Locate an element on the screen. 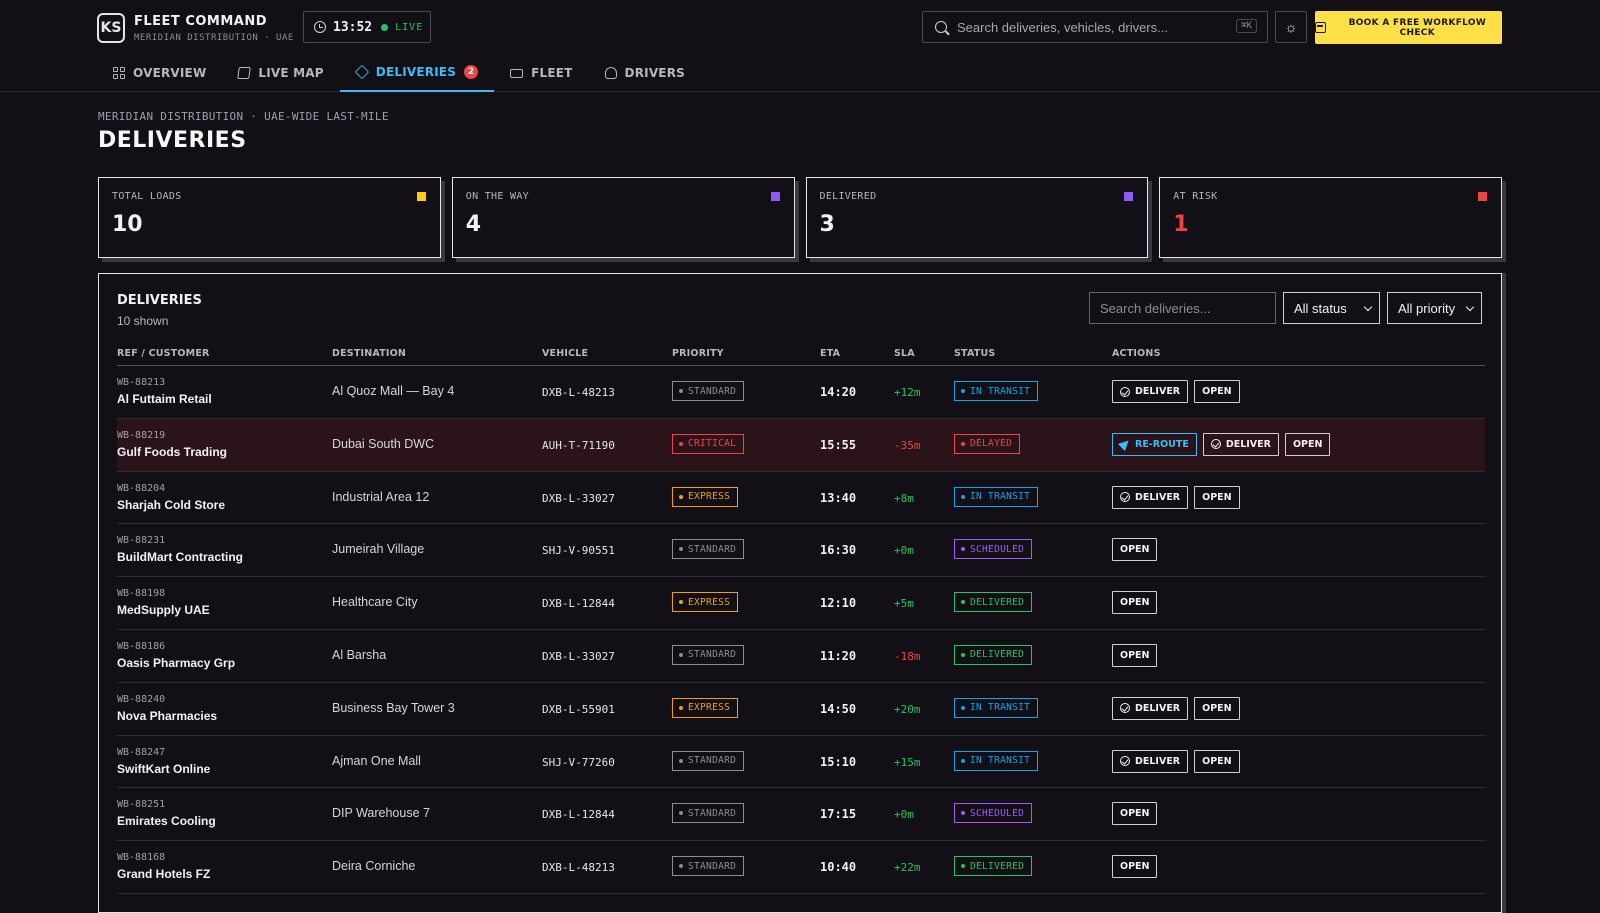 This screenshot has height=913, width=1600. kpi-label: TOTAL LOADS is located at coordinates (147, 196).